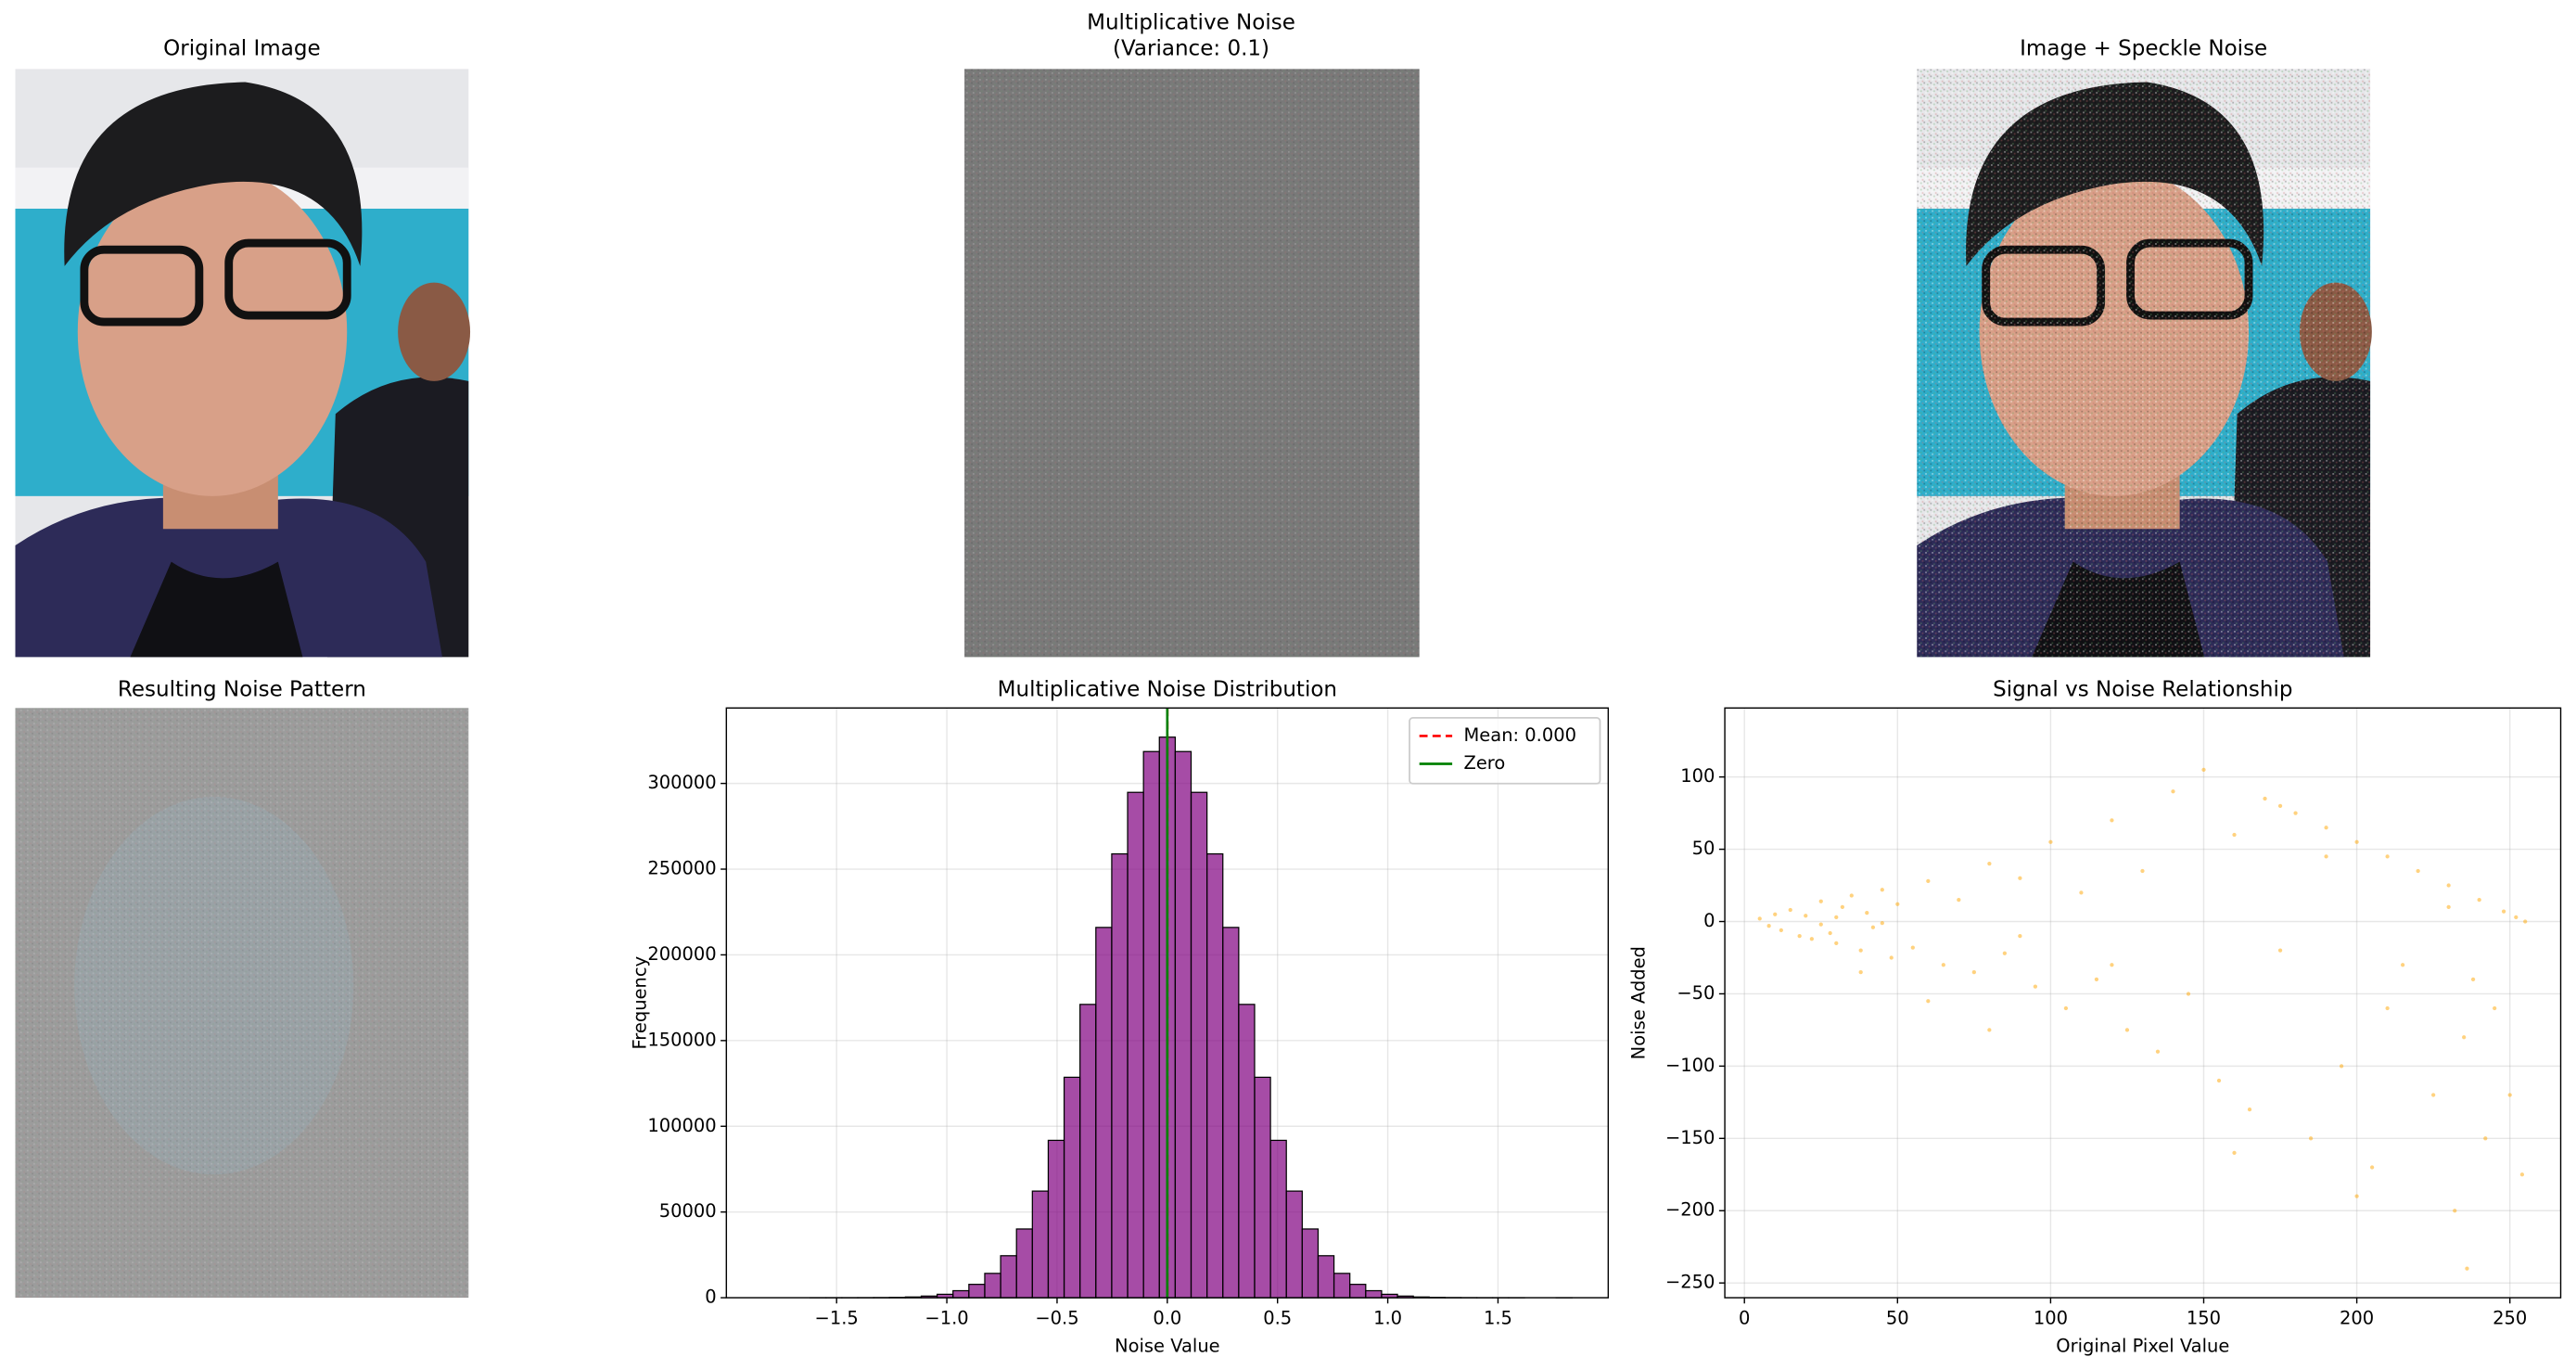 The width and height of the screenshot is (2576, 1370). I want to click on y-axis-label: Noise Added, so click(1638, 1002).